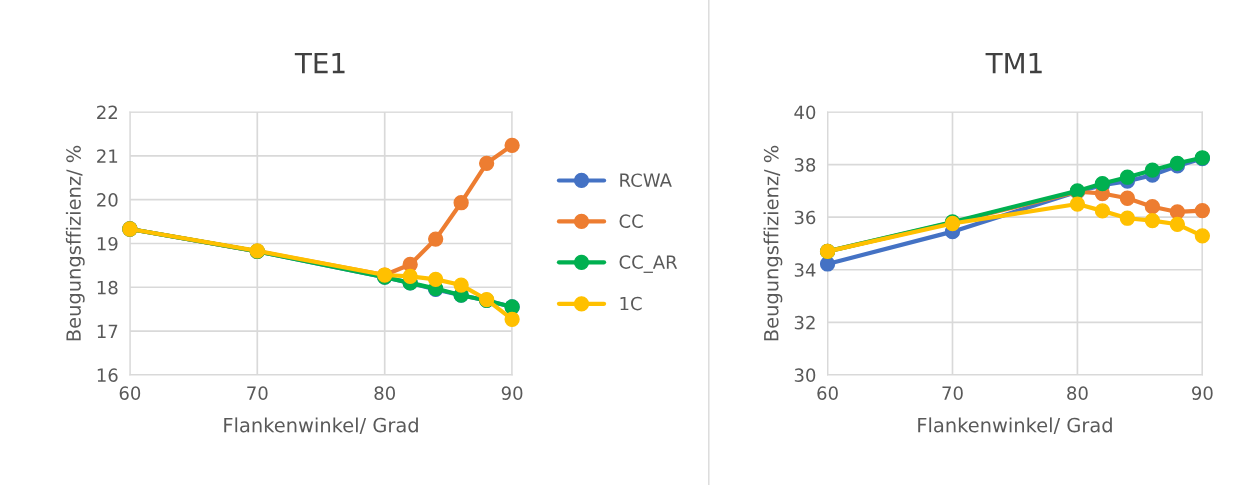  I want to click on y-tick-label: 34, so click(805, 270).